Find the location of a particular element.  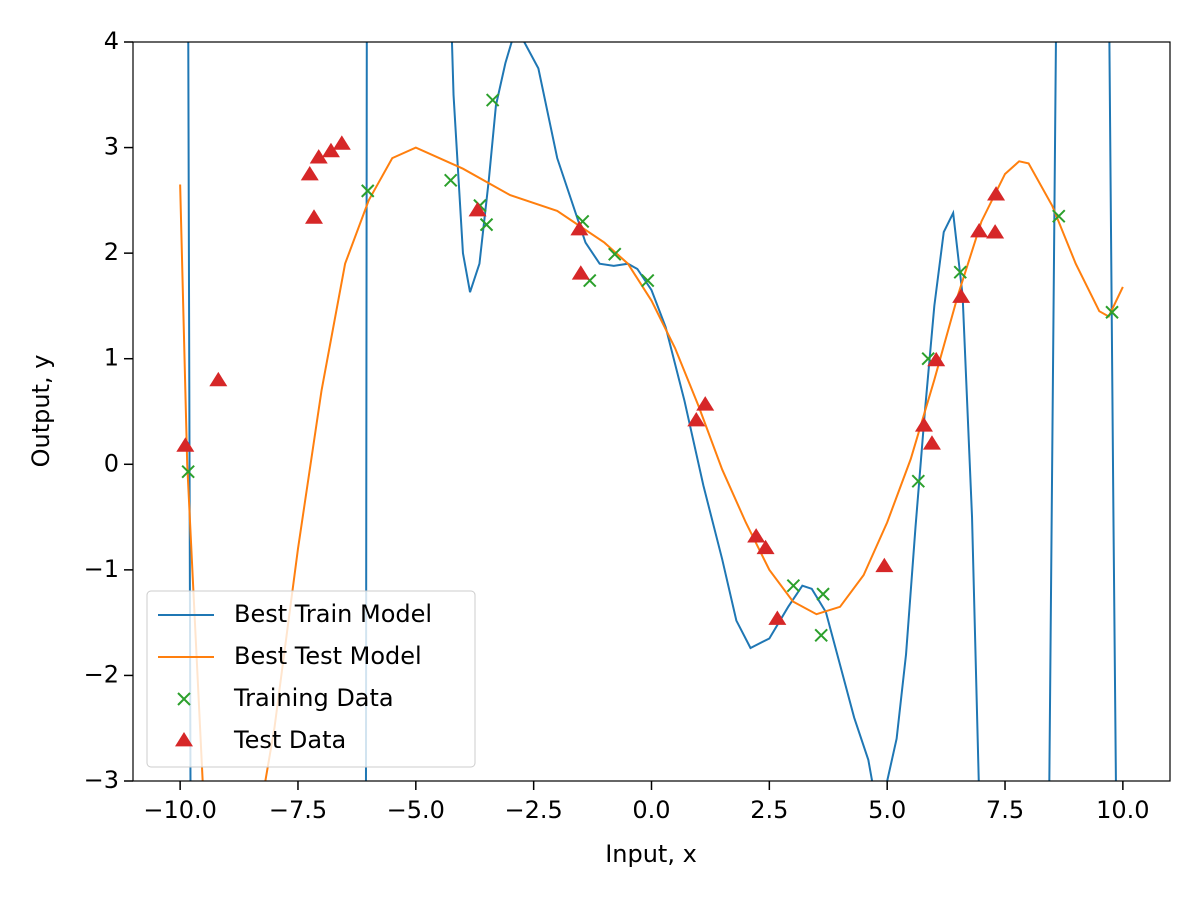

legend-label: Best Train Model is located at coordinates (333, 614).